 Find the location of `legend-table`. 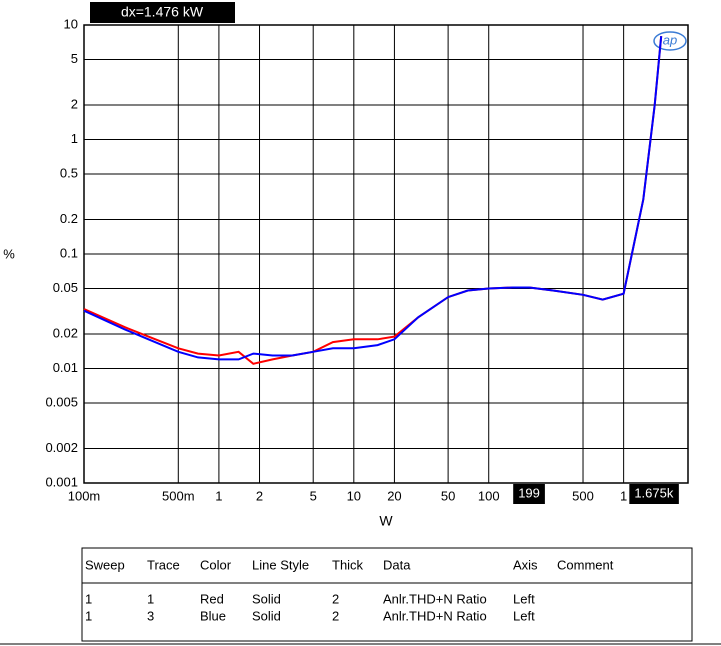

legend-table is located at coordinates (387, 594).